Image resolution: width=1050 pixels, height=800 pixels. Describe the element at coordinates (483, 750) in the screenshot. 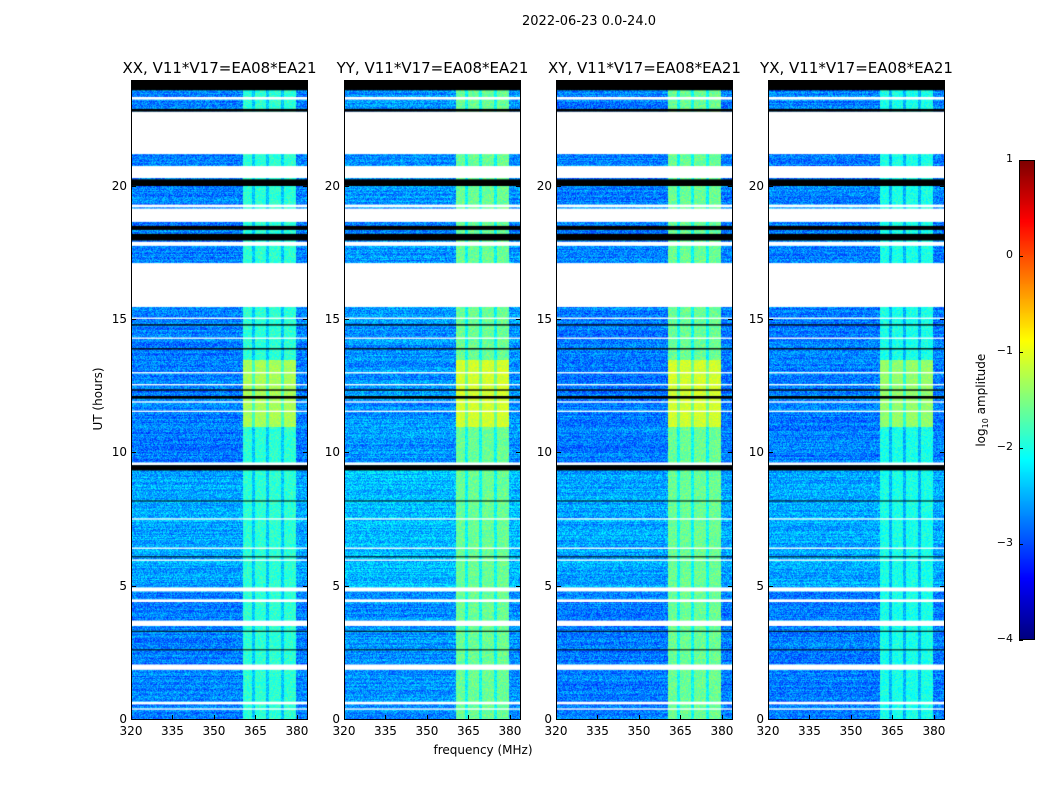

I see `x-axis-label: frequency (MHz)` at that location.